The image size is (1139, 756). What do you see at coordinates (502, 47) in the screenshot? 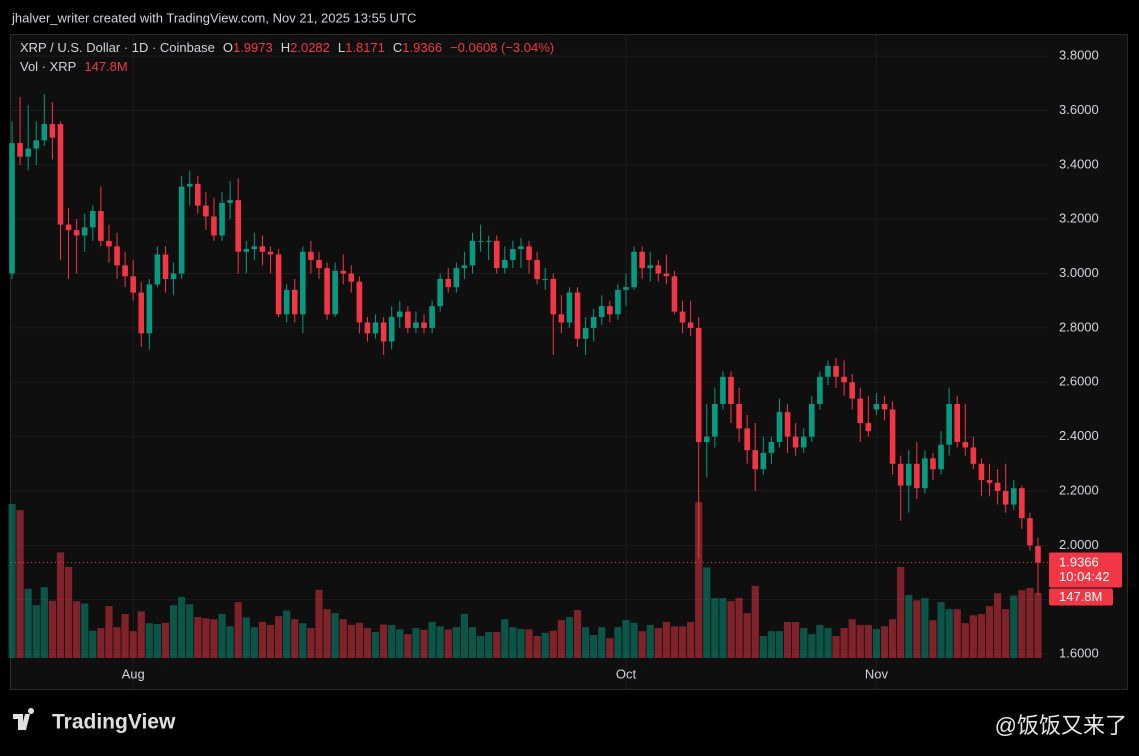
I see `change: −0.0608 (−3.04%)` at bounding box center [502, 47].